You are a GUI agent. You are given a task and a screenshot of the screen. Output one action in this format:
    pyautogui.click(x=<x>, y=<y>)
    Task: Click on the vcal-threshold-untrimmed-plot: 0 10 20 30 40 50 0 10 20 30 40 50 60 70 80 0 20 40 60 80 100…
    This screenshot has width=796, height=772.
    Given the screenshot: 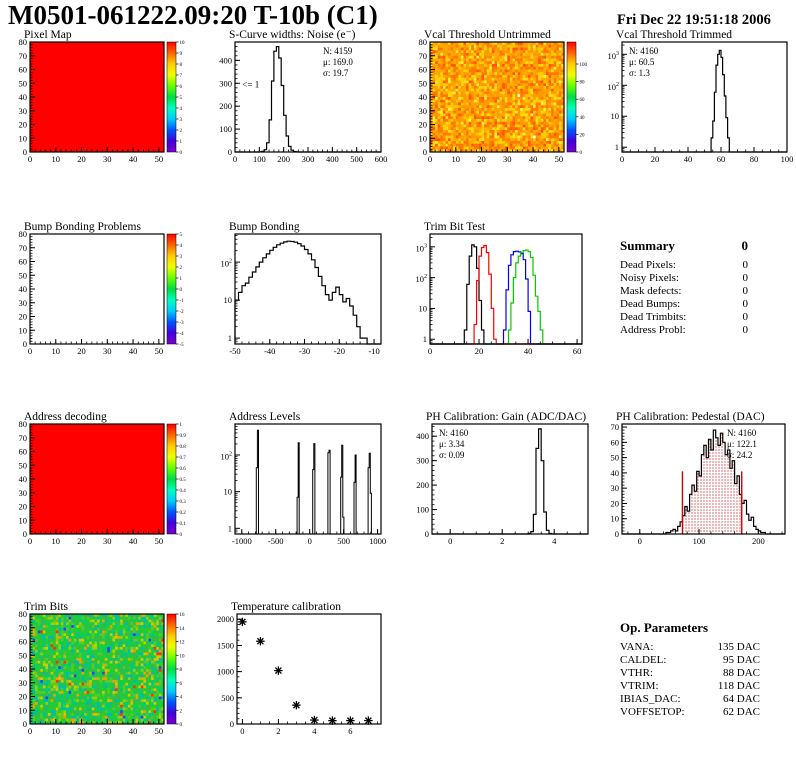 What is the action you would take?
    pyautogui.click(x=500, y=100)
    